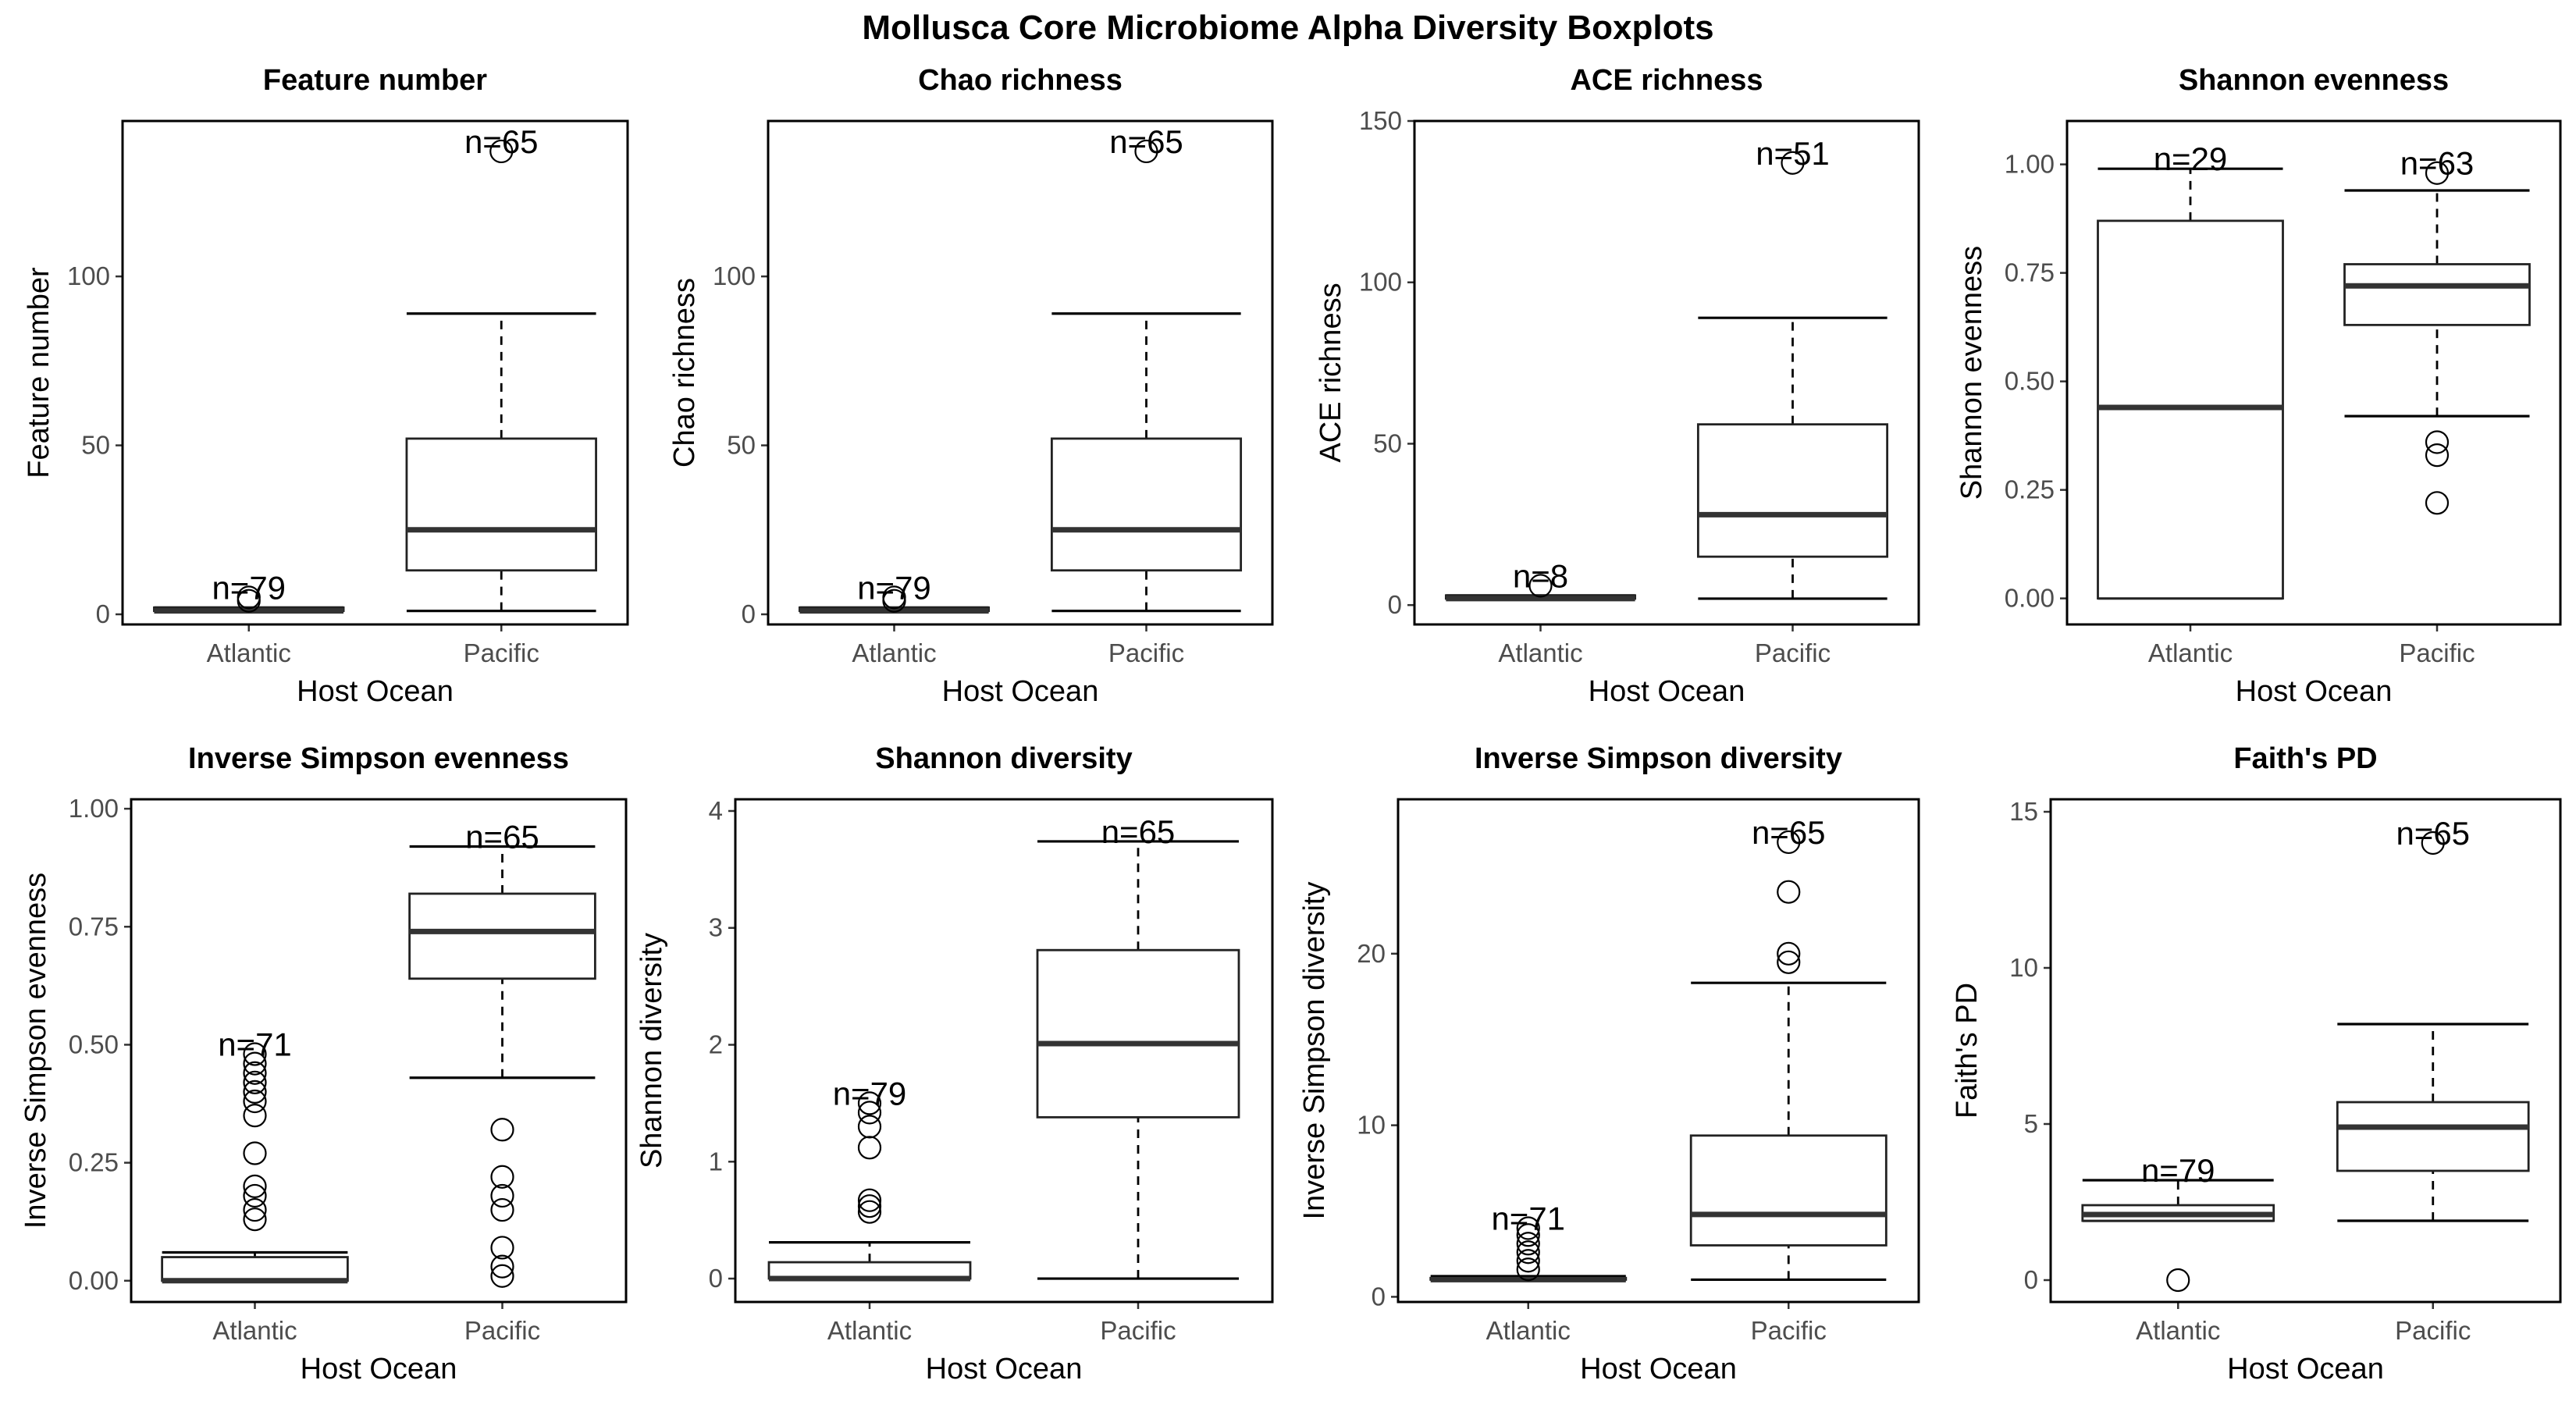  What do you see at coordinates (2023, 967) in the screenshot?
I see `y-tick-label: 10` at bounding box center [2023, 967].